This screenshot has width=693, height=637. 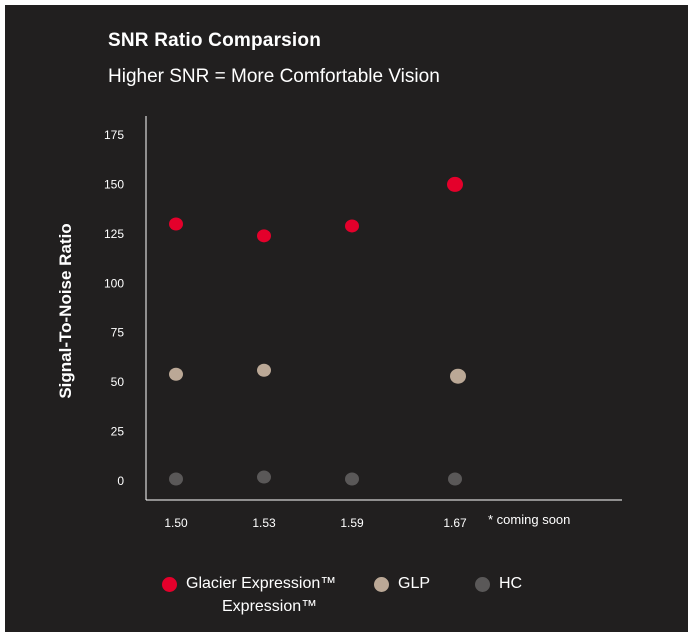 I want to click on legend-item-glacier: Glacier Expression™, so click(x=249, y=584).